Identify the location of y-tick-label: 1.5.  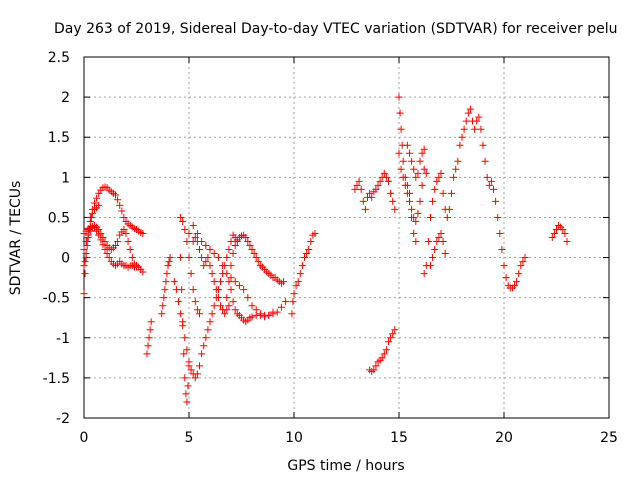
(59, 138).